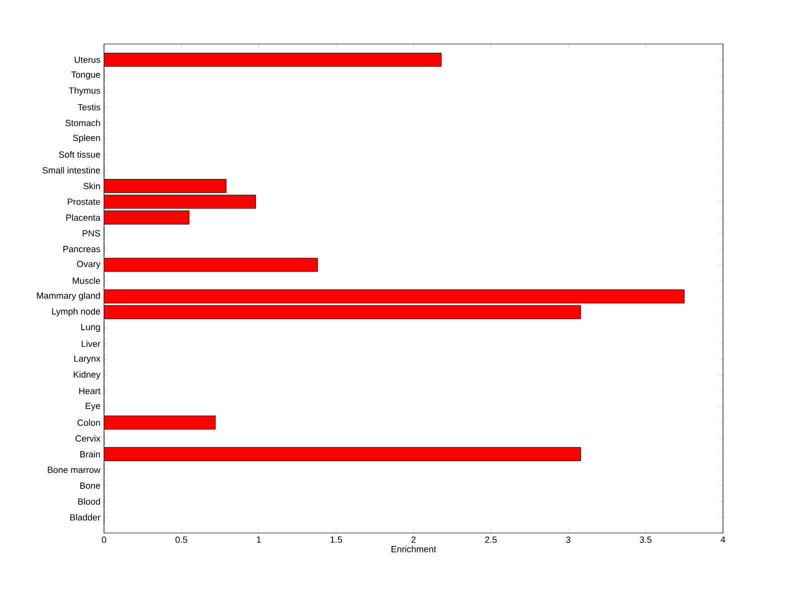 The width and height of the screenshot is (800, 599). What do you see at coordinates (723, 539) in the screenshot?
I see `x-tick-label: 4` at bounding box center [723, 539].